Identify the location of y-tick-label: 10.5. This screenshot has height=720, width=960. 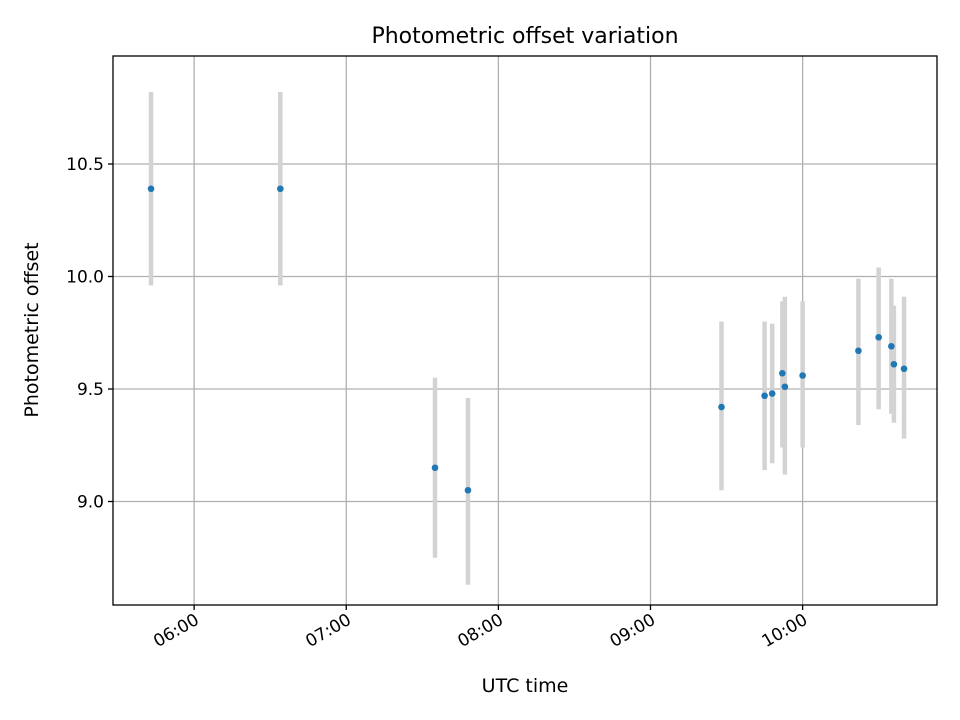
(85, 165).